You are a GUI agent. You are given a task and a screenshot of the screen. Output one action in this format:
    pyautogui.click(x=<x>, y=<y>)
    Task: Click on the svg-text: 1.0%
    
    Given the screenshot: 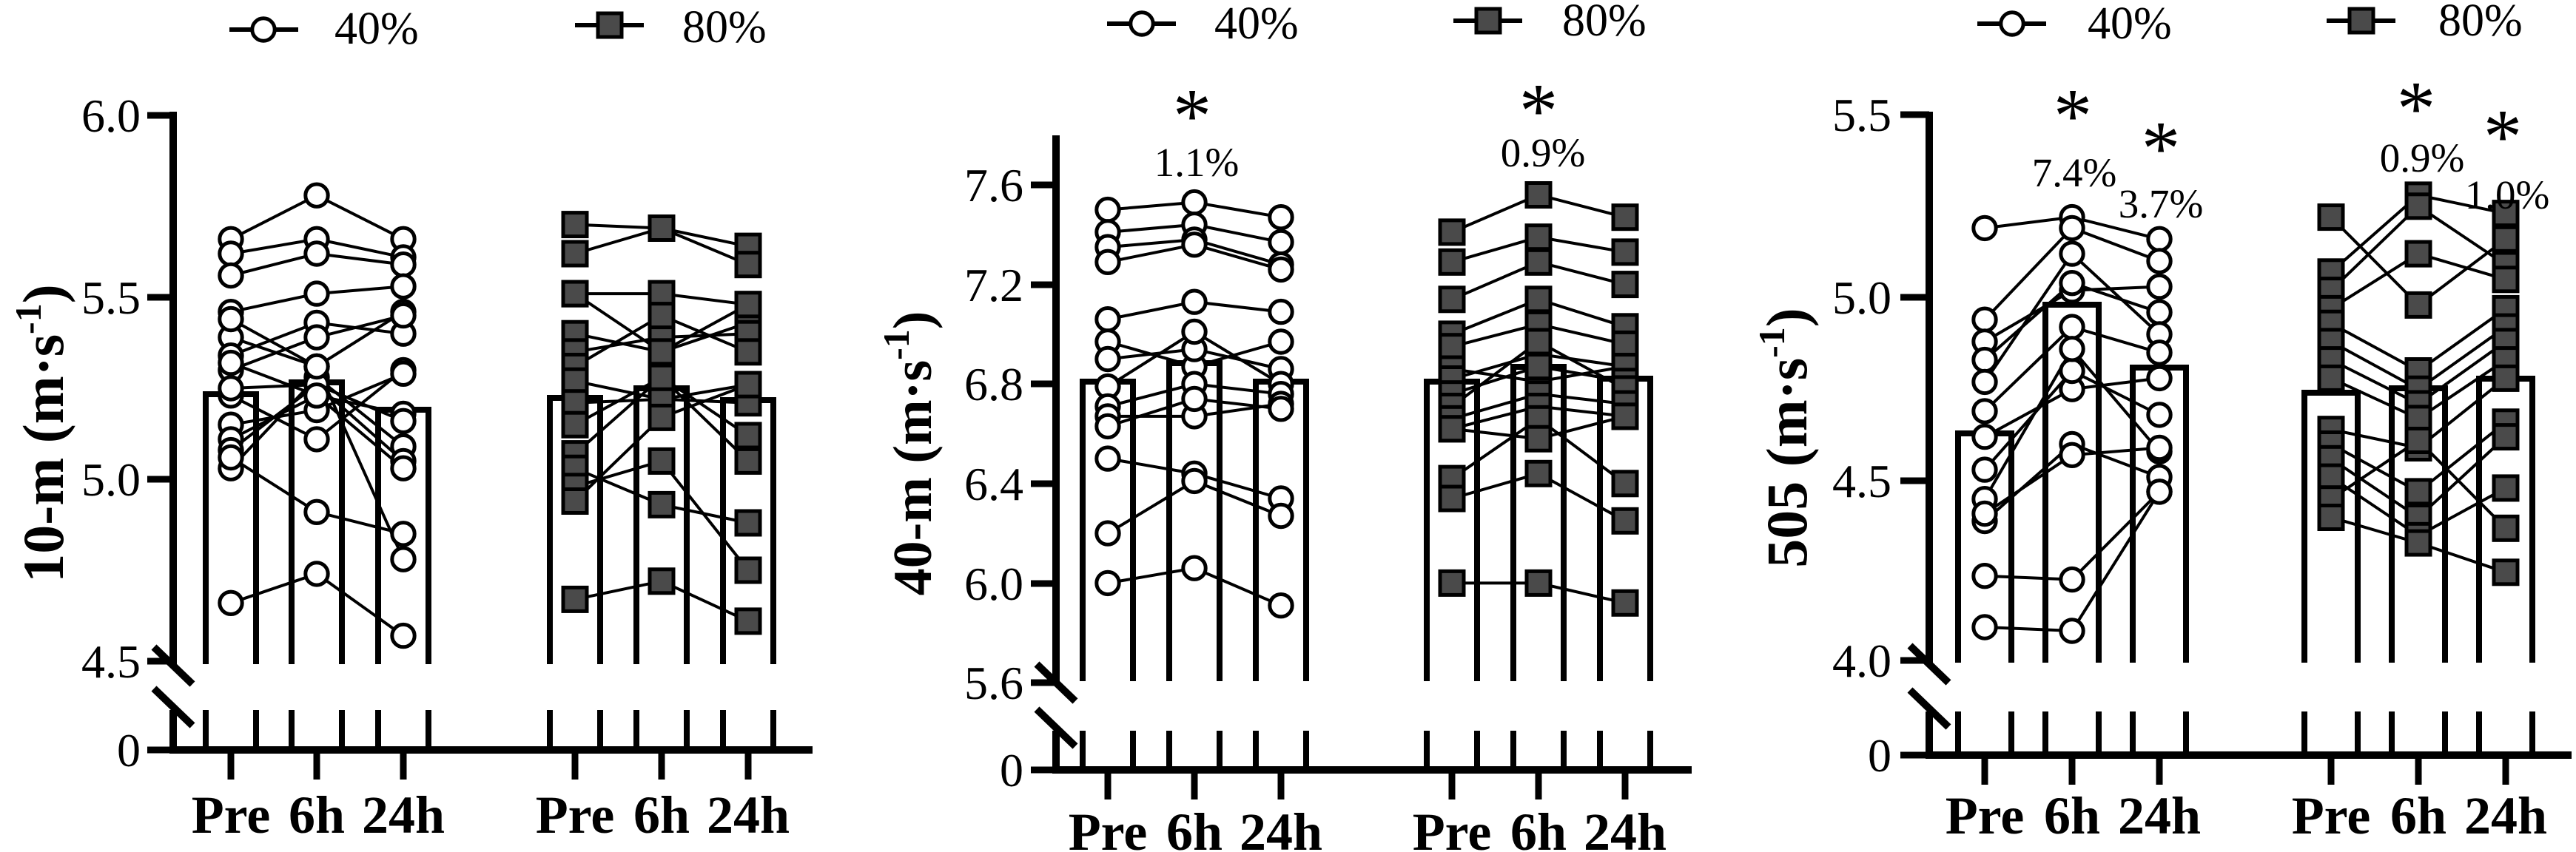 What is the action you would take?
    pyautogui.click(x=2507, y=195)
    